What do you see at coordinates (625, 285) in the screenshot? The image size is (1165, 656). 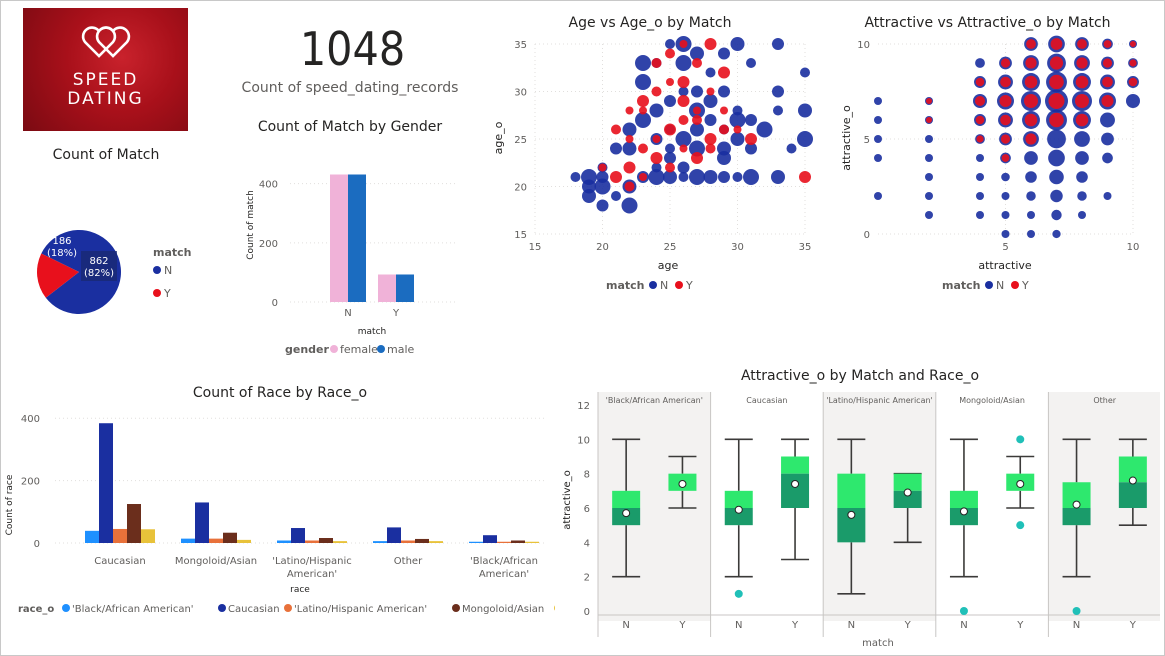 I see `age-legend-title: match` at bounding box center [625, 285].